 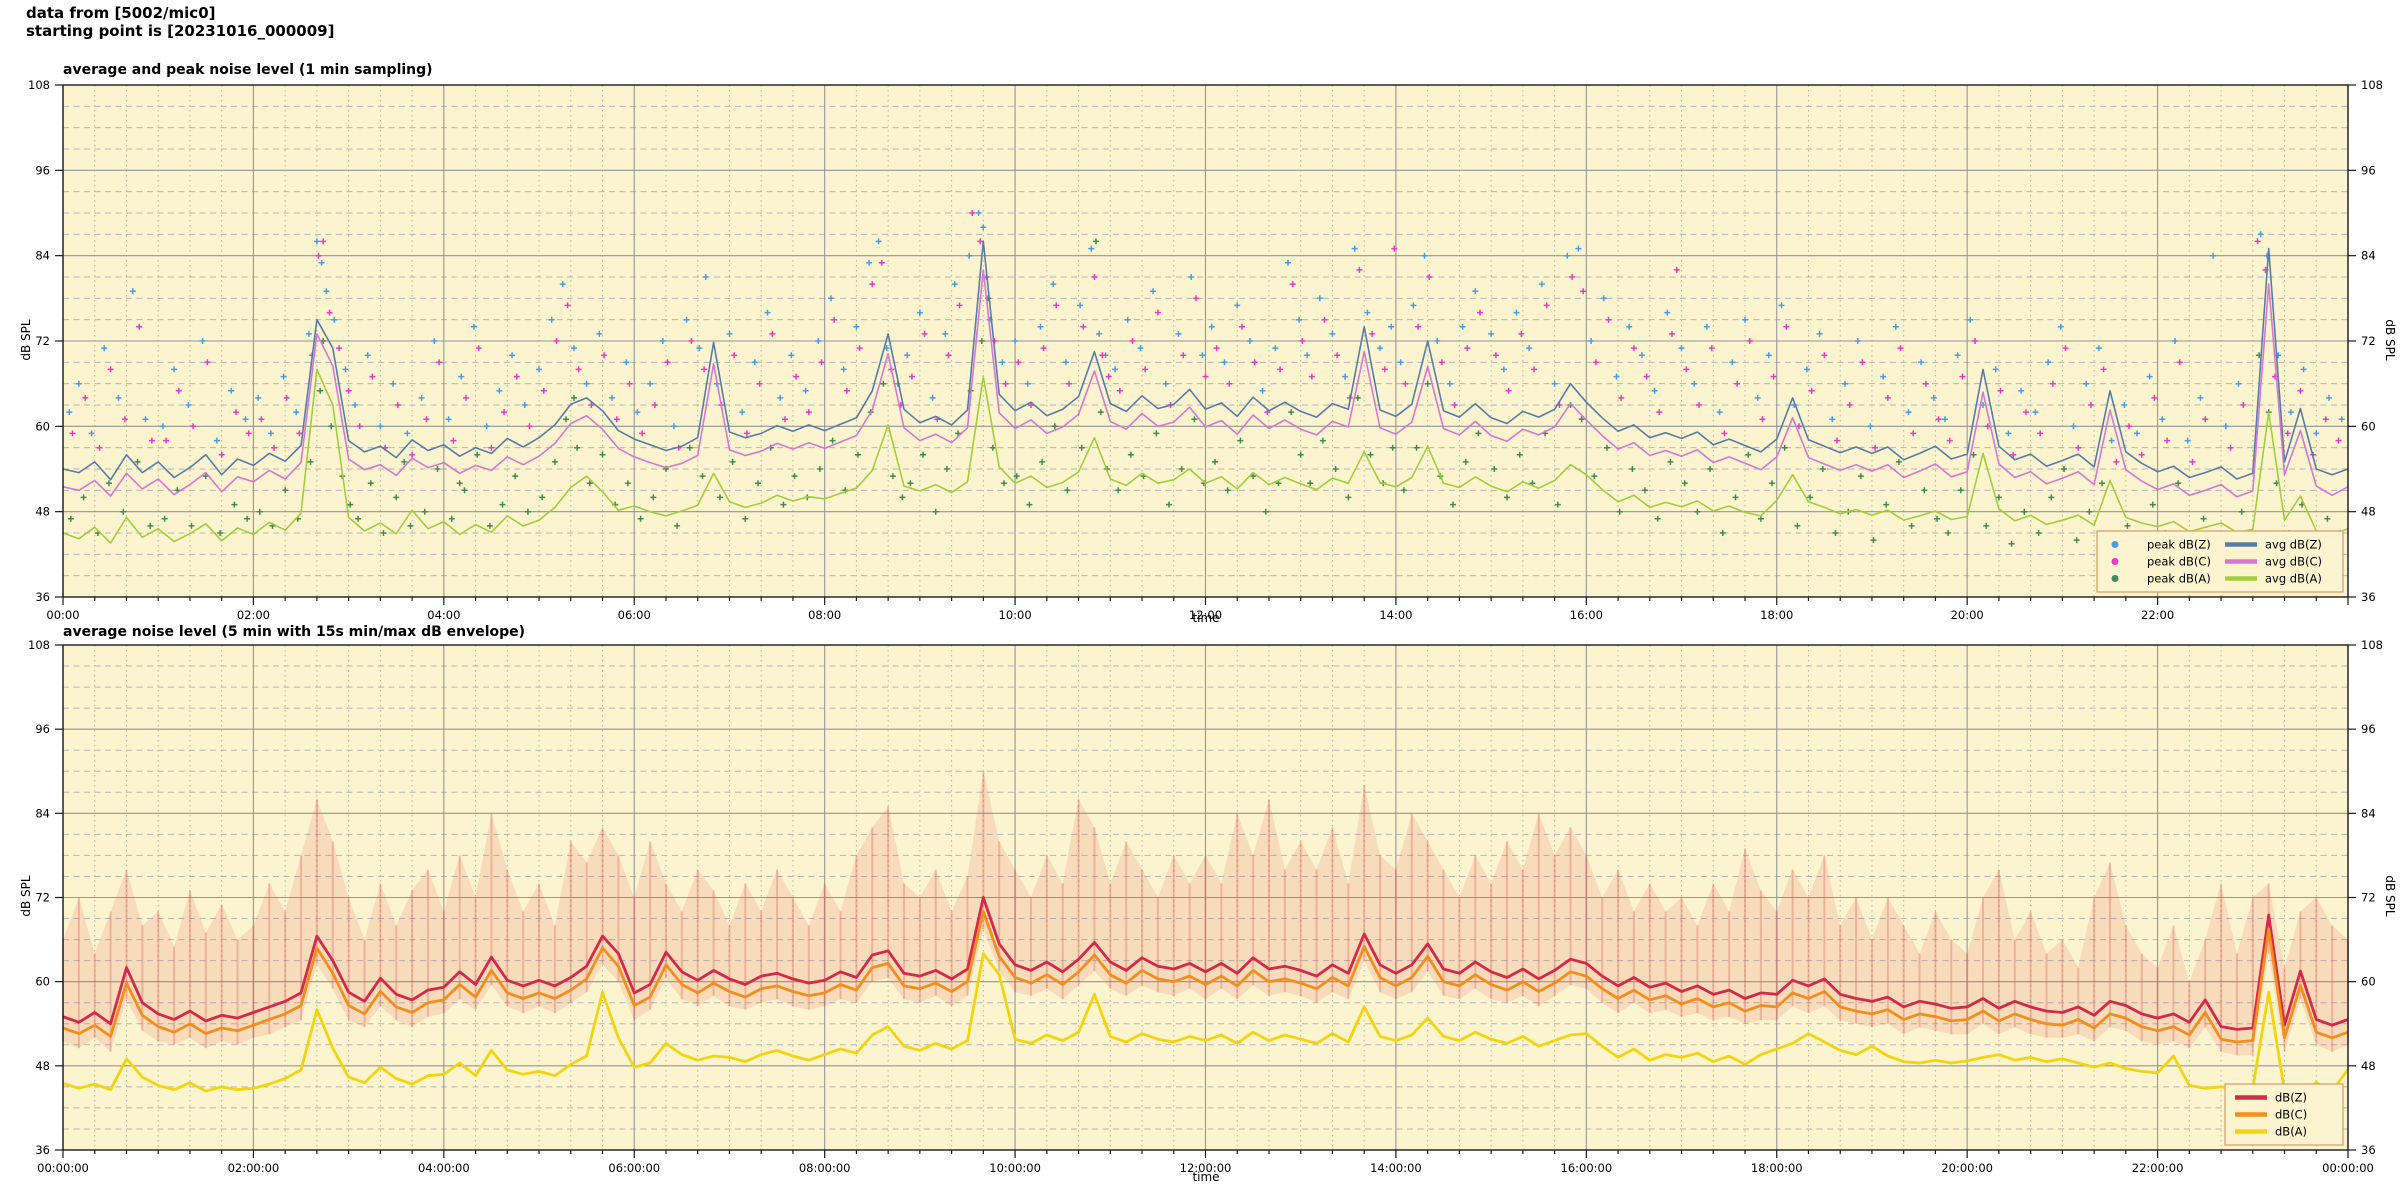 I want to click on legend-marker-peak-db-z, so click(x=2115, y=544).